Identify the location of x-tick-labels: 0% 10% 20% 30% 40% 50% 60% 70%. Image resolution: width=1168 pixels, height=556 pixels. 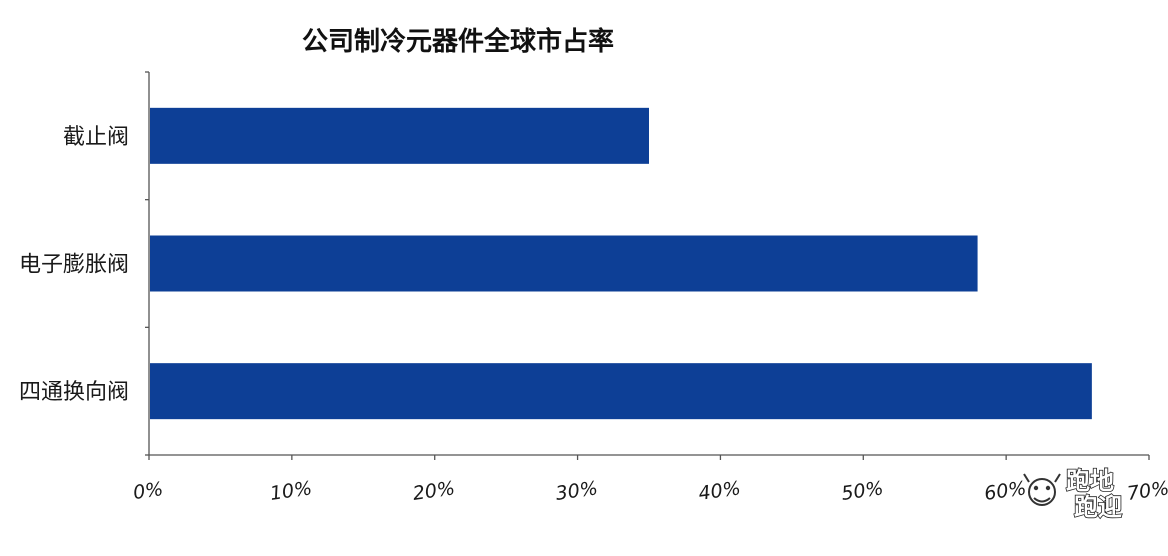
(650, 491).